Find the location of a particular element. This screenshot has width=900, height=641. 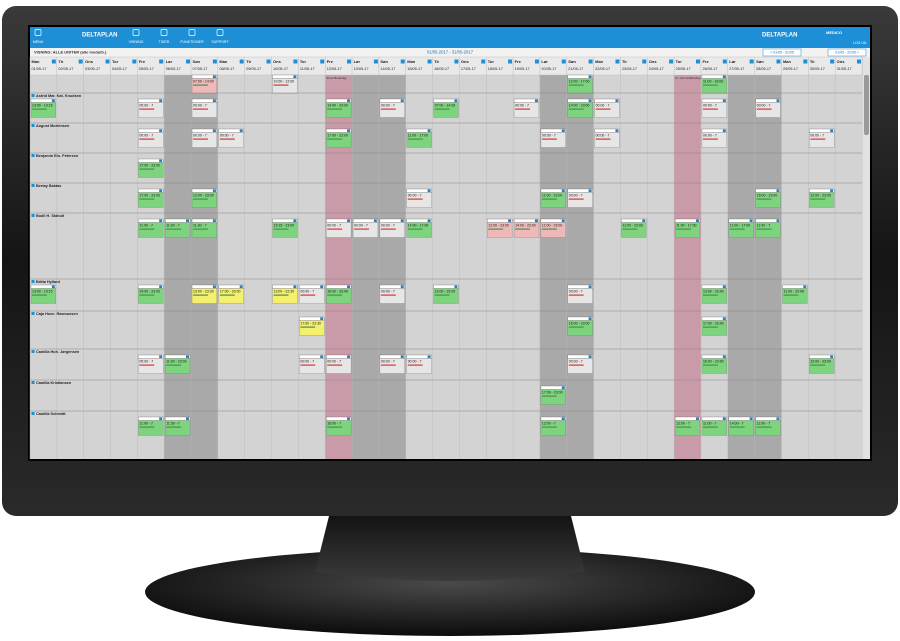

nav-prev: < 01/05 - 31/05 is located at coordinates (782, 52).